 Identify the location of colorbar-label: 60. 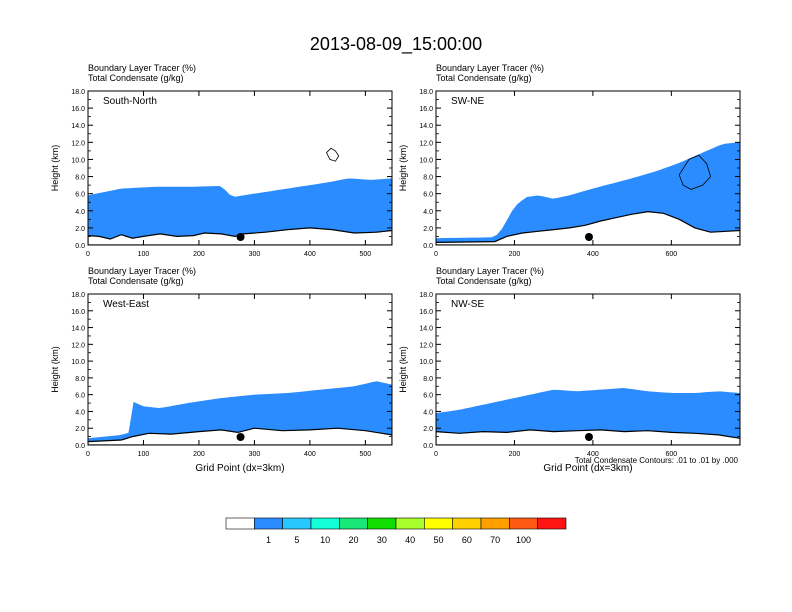
(467, 540).